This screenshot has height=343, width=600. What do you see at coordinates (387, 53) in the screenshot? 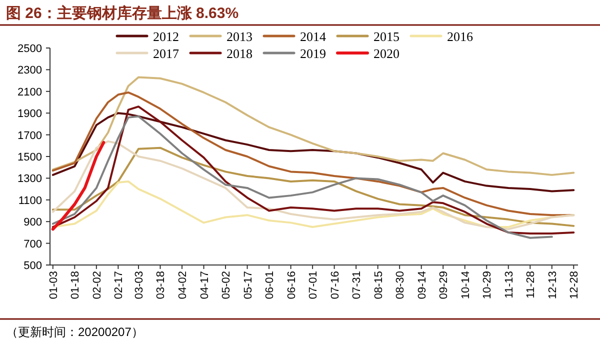
I see `legend-label: 2020` at bounding box center [387, 53].